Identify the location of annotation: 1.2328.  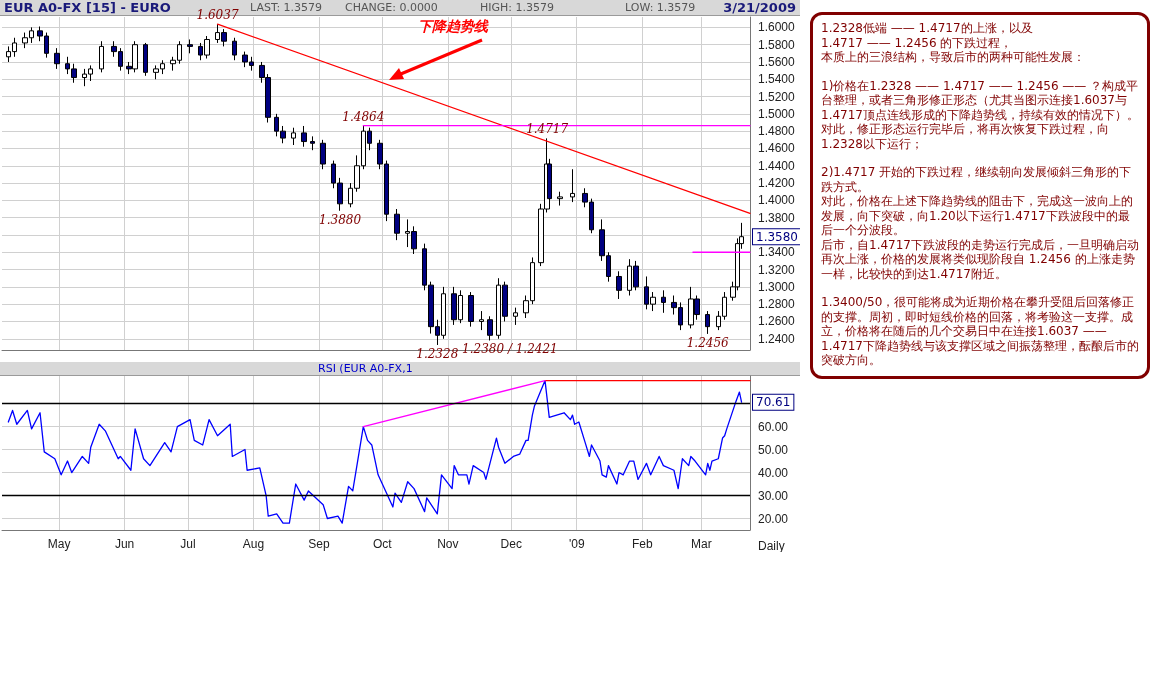
(437, 353).